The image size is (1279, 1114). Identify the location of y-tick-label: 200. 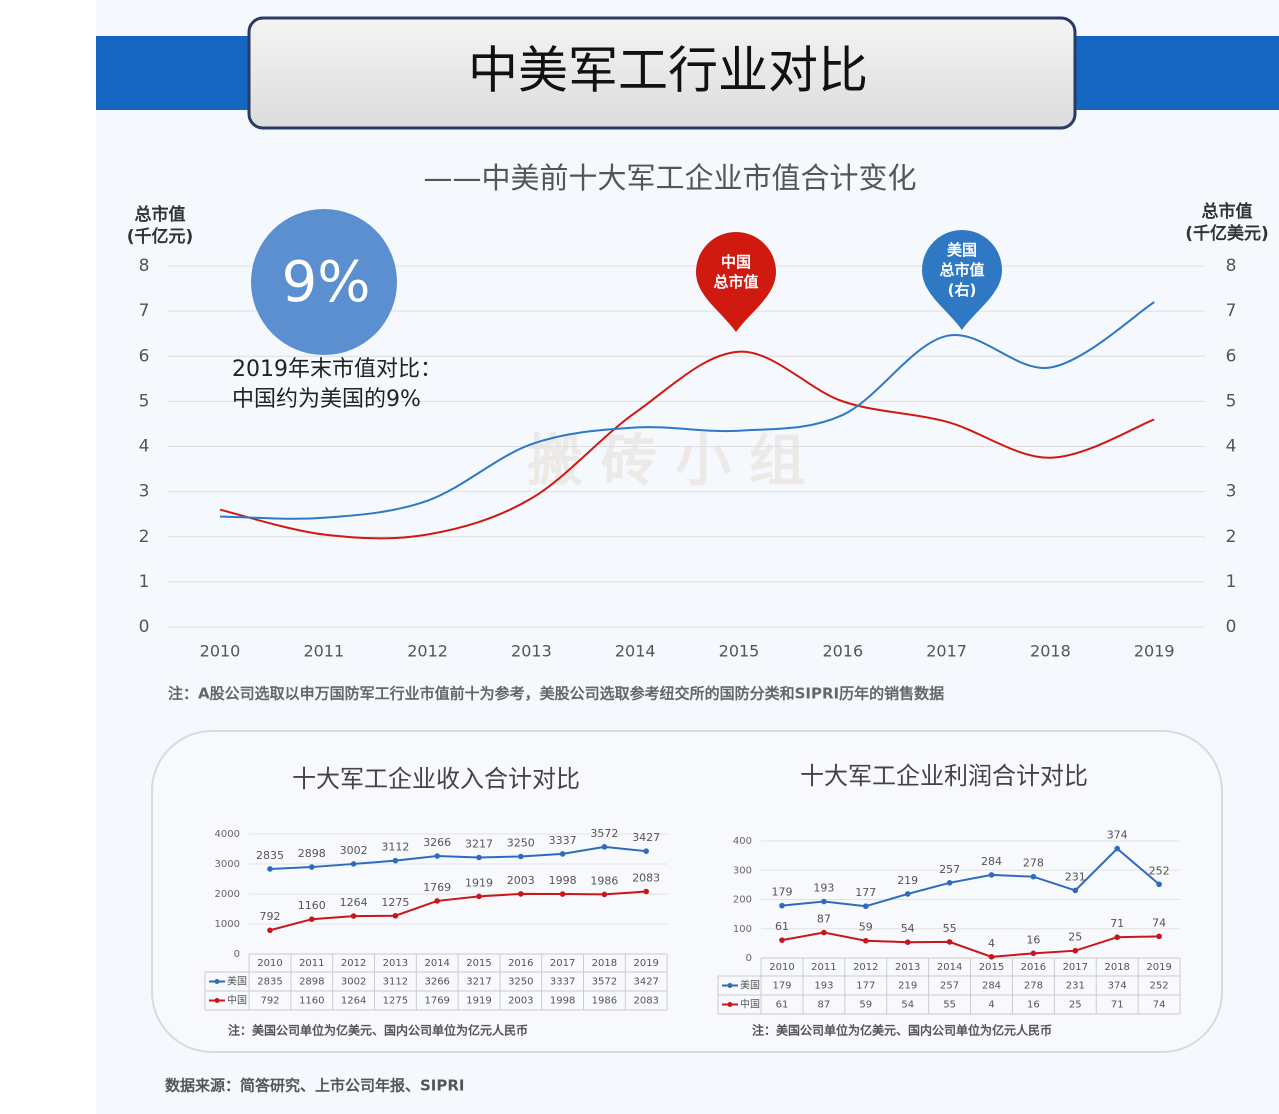
(742, 900).